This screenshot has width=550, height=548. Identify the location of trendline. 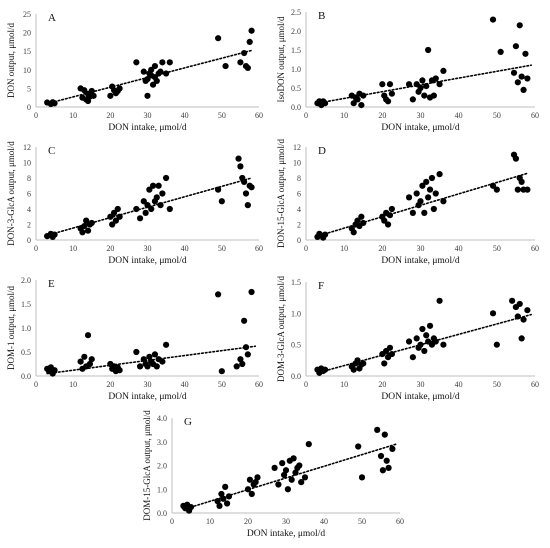
(422, 204).